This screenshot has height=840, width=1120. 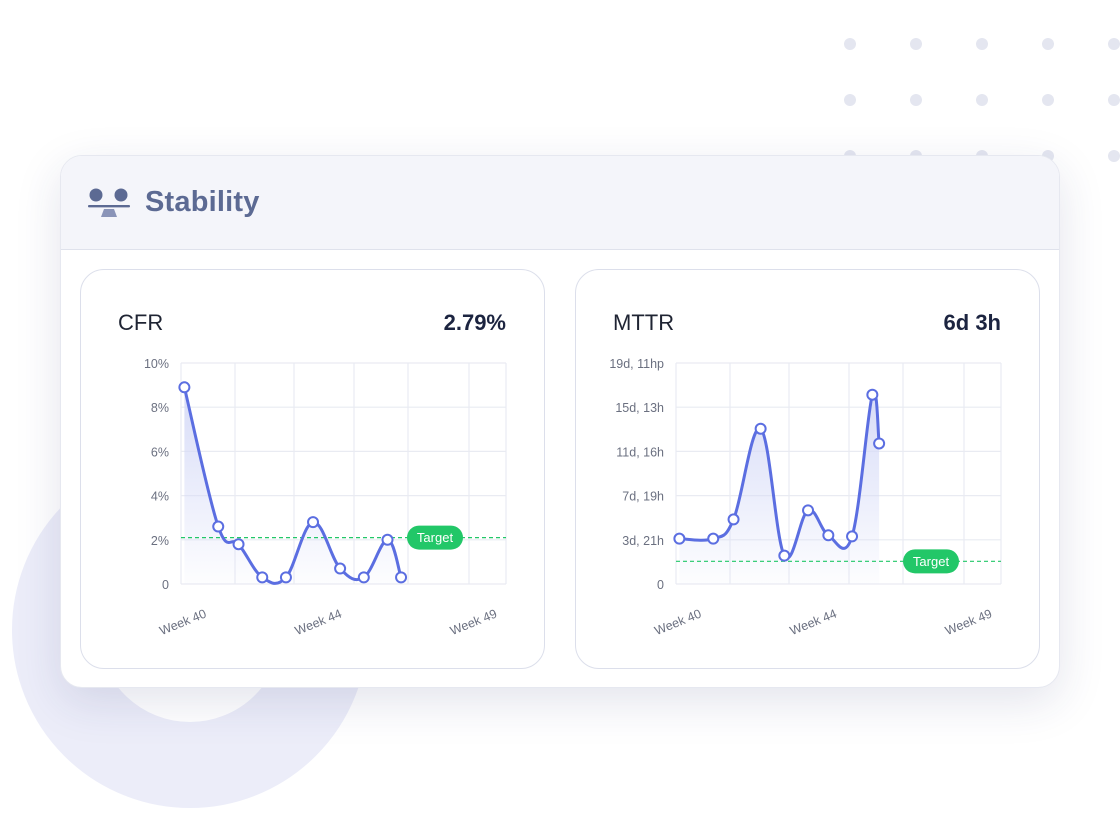 I want to click on cfr-series-line, so click(x=292, y=485).